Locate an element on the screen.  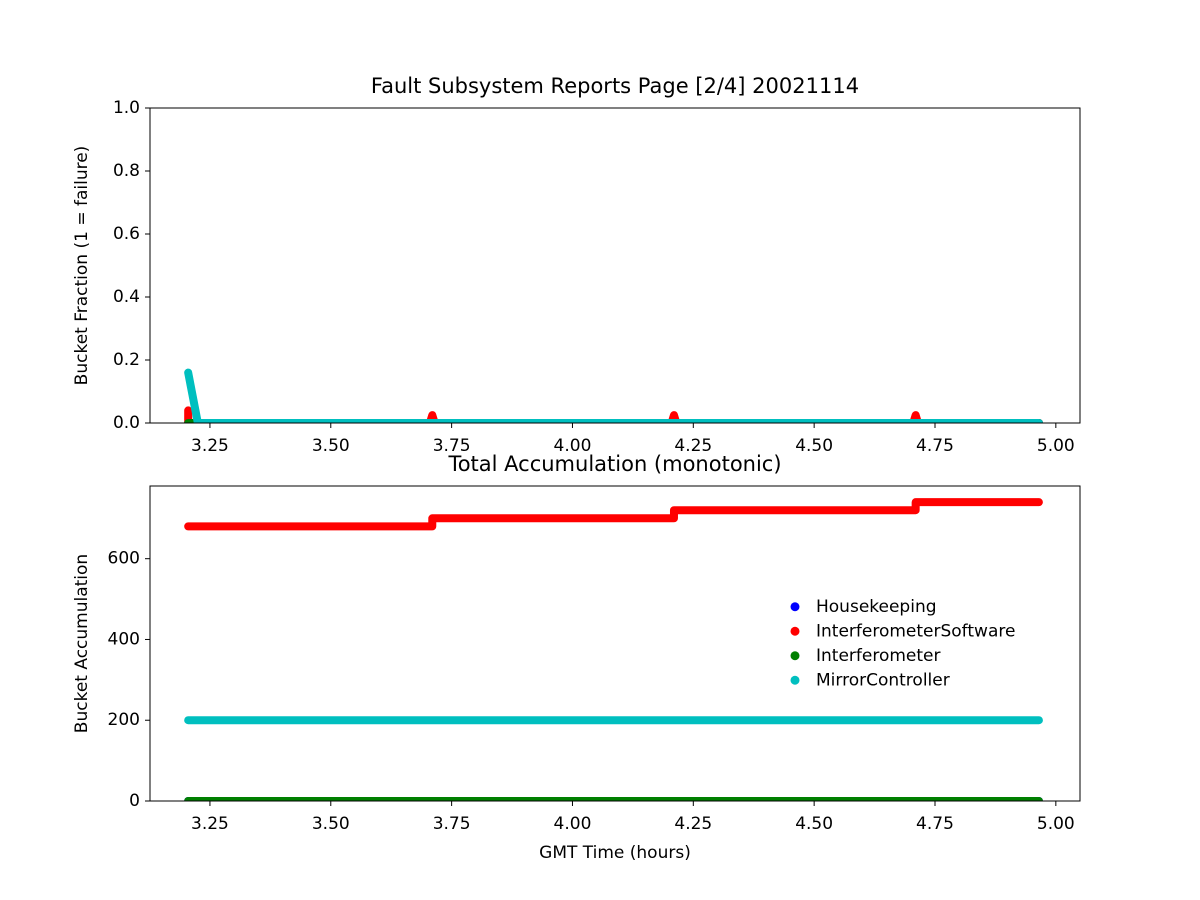
y-tick-label: 400 is located at coordinates (124, 639).